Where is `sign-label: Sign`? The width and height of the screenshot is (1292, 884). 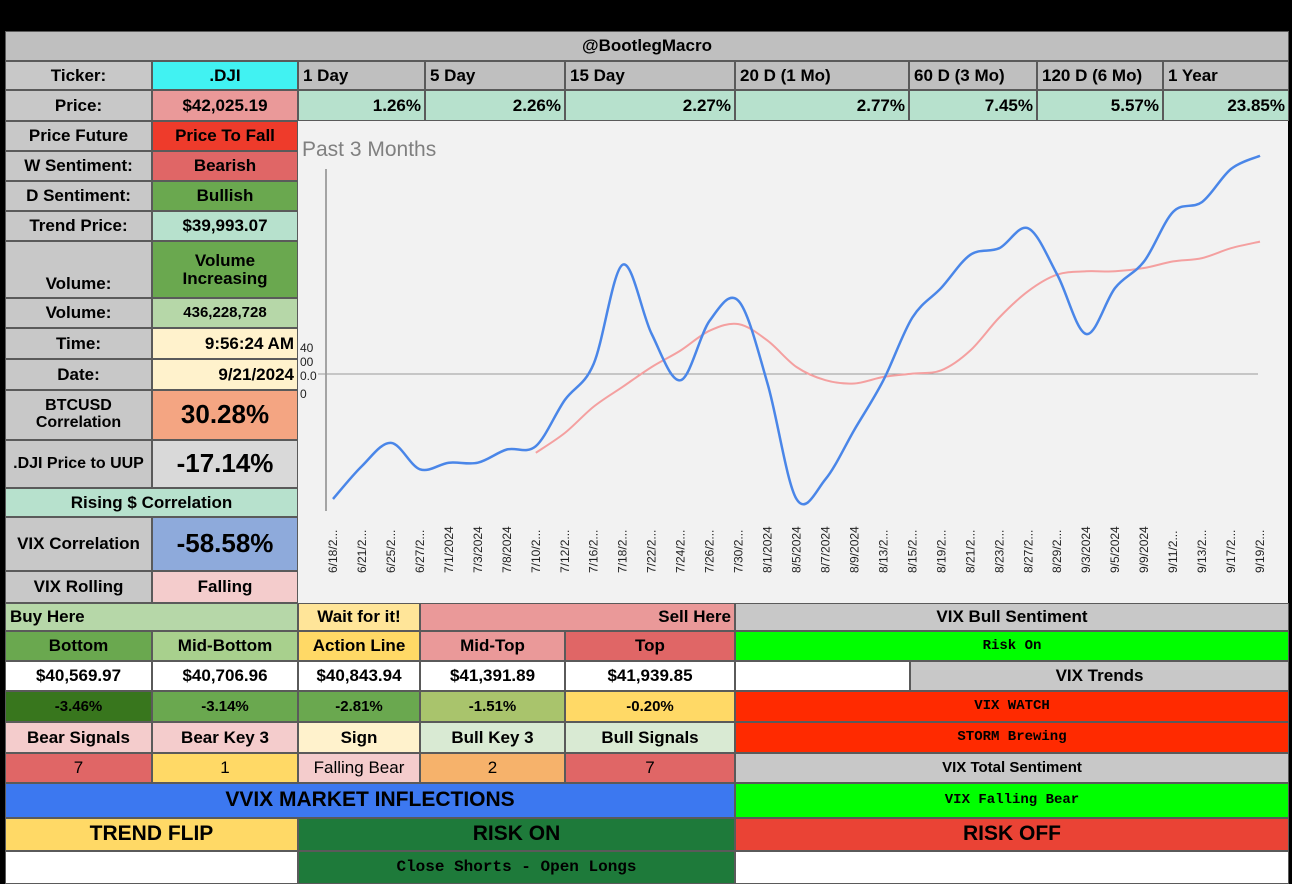 sign-label: Sign is located at coordinates (359, 737).